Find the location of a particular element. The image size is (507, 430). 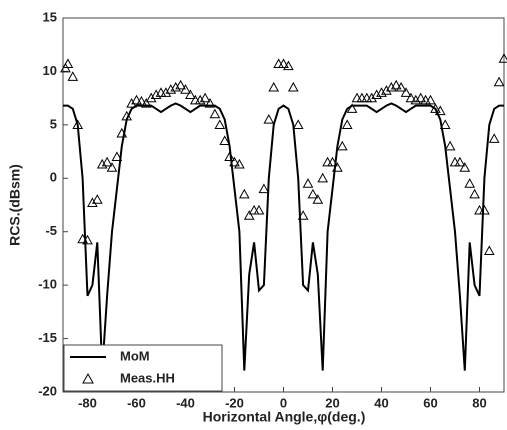

y-tick-label: 5 is located at coordinates (53, 123).